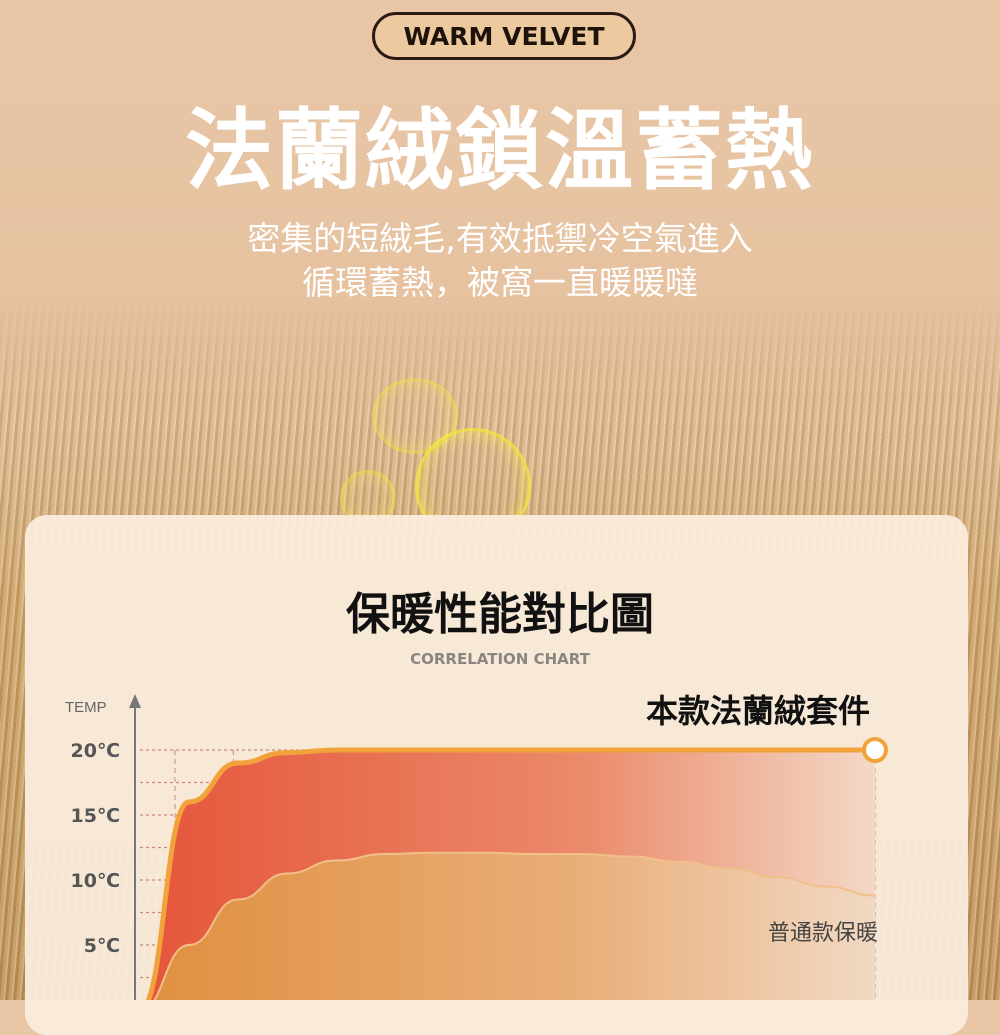 Image resolution: width=1000 pixels, height=1035 pixels. Describe the element at coordinates (135, 701) in the screenshot. I see `y-axis-arrow-icon` at that location.